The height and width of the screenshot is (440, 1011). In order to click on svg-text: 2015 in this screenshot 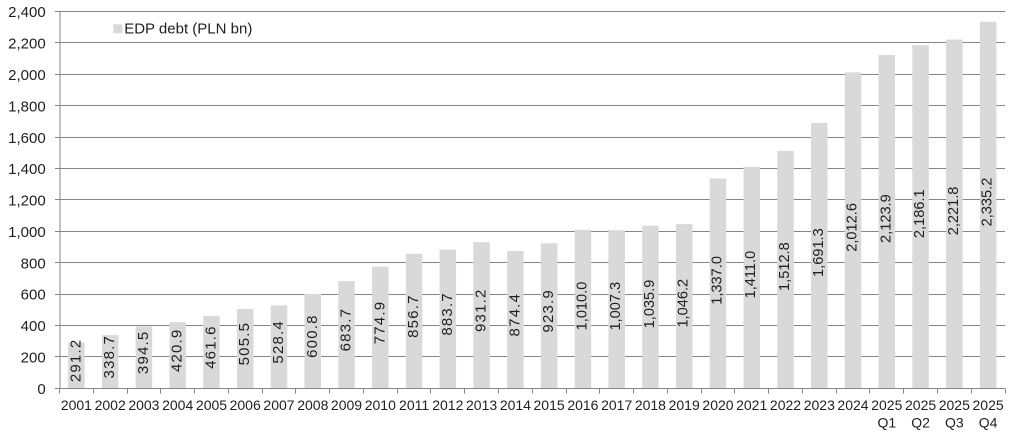, I will do `click(549, 405)`.